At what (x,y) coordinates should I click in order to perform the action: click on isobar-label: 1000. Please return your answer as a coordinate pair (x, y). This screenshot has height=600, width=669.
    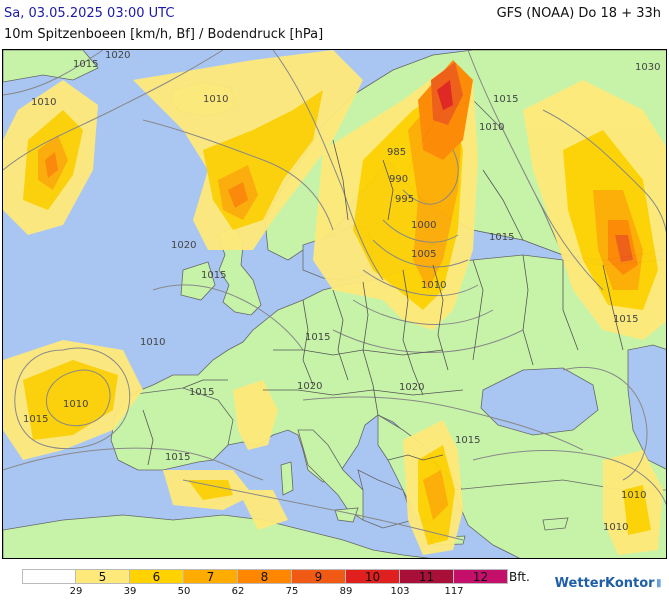
    Looking at the image, I should click on (423, 225).